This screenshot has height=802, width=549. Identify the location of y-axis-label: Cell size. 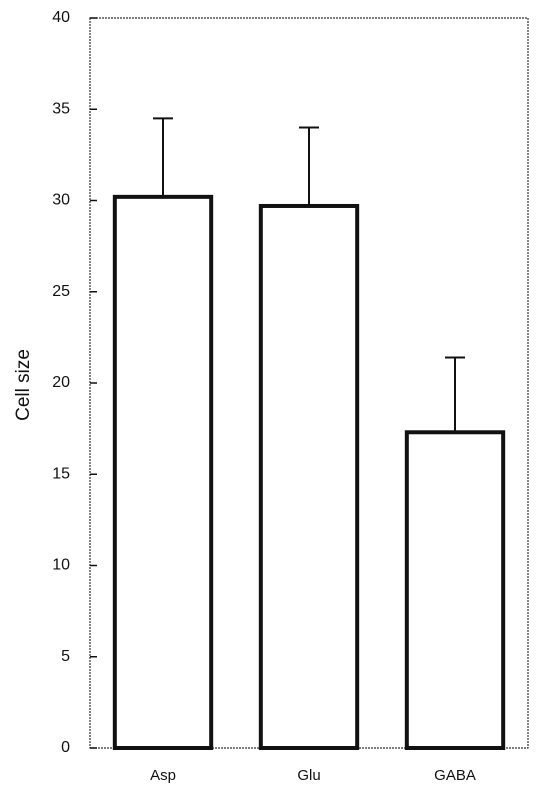
(23, 385).